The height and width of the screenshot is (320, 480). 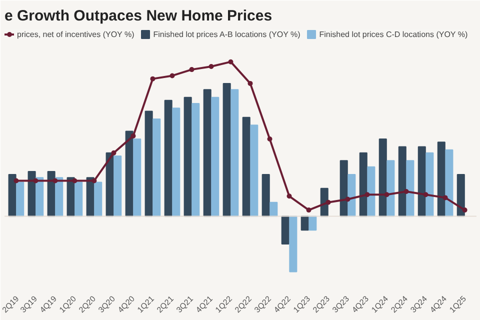 I want to click on legend-label: Finished lot prices A-B locations (YOY %), so click(x=226, y=34).